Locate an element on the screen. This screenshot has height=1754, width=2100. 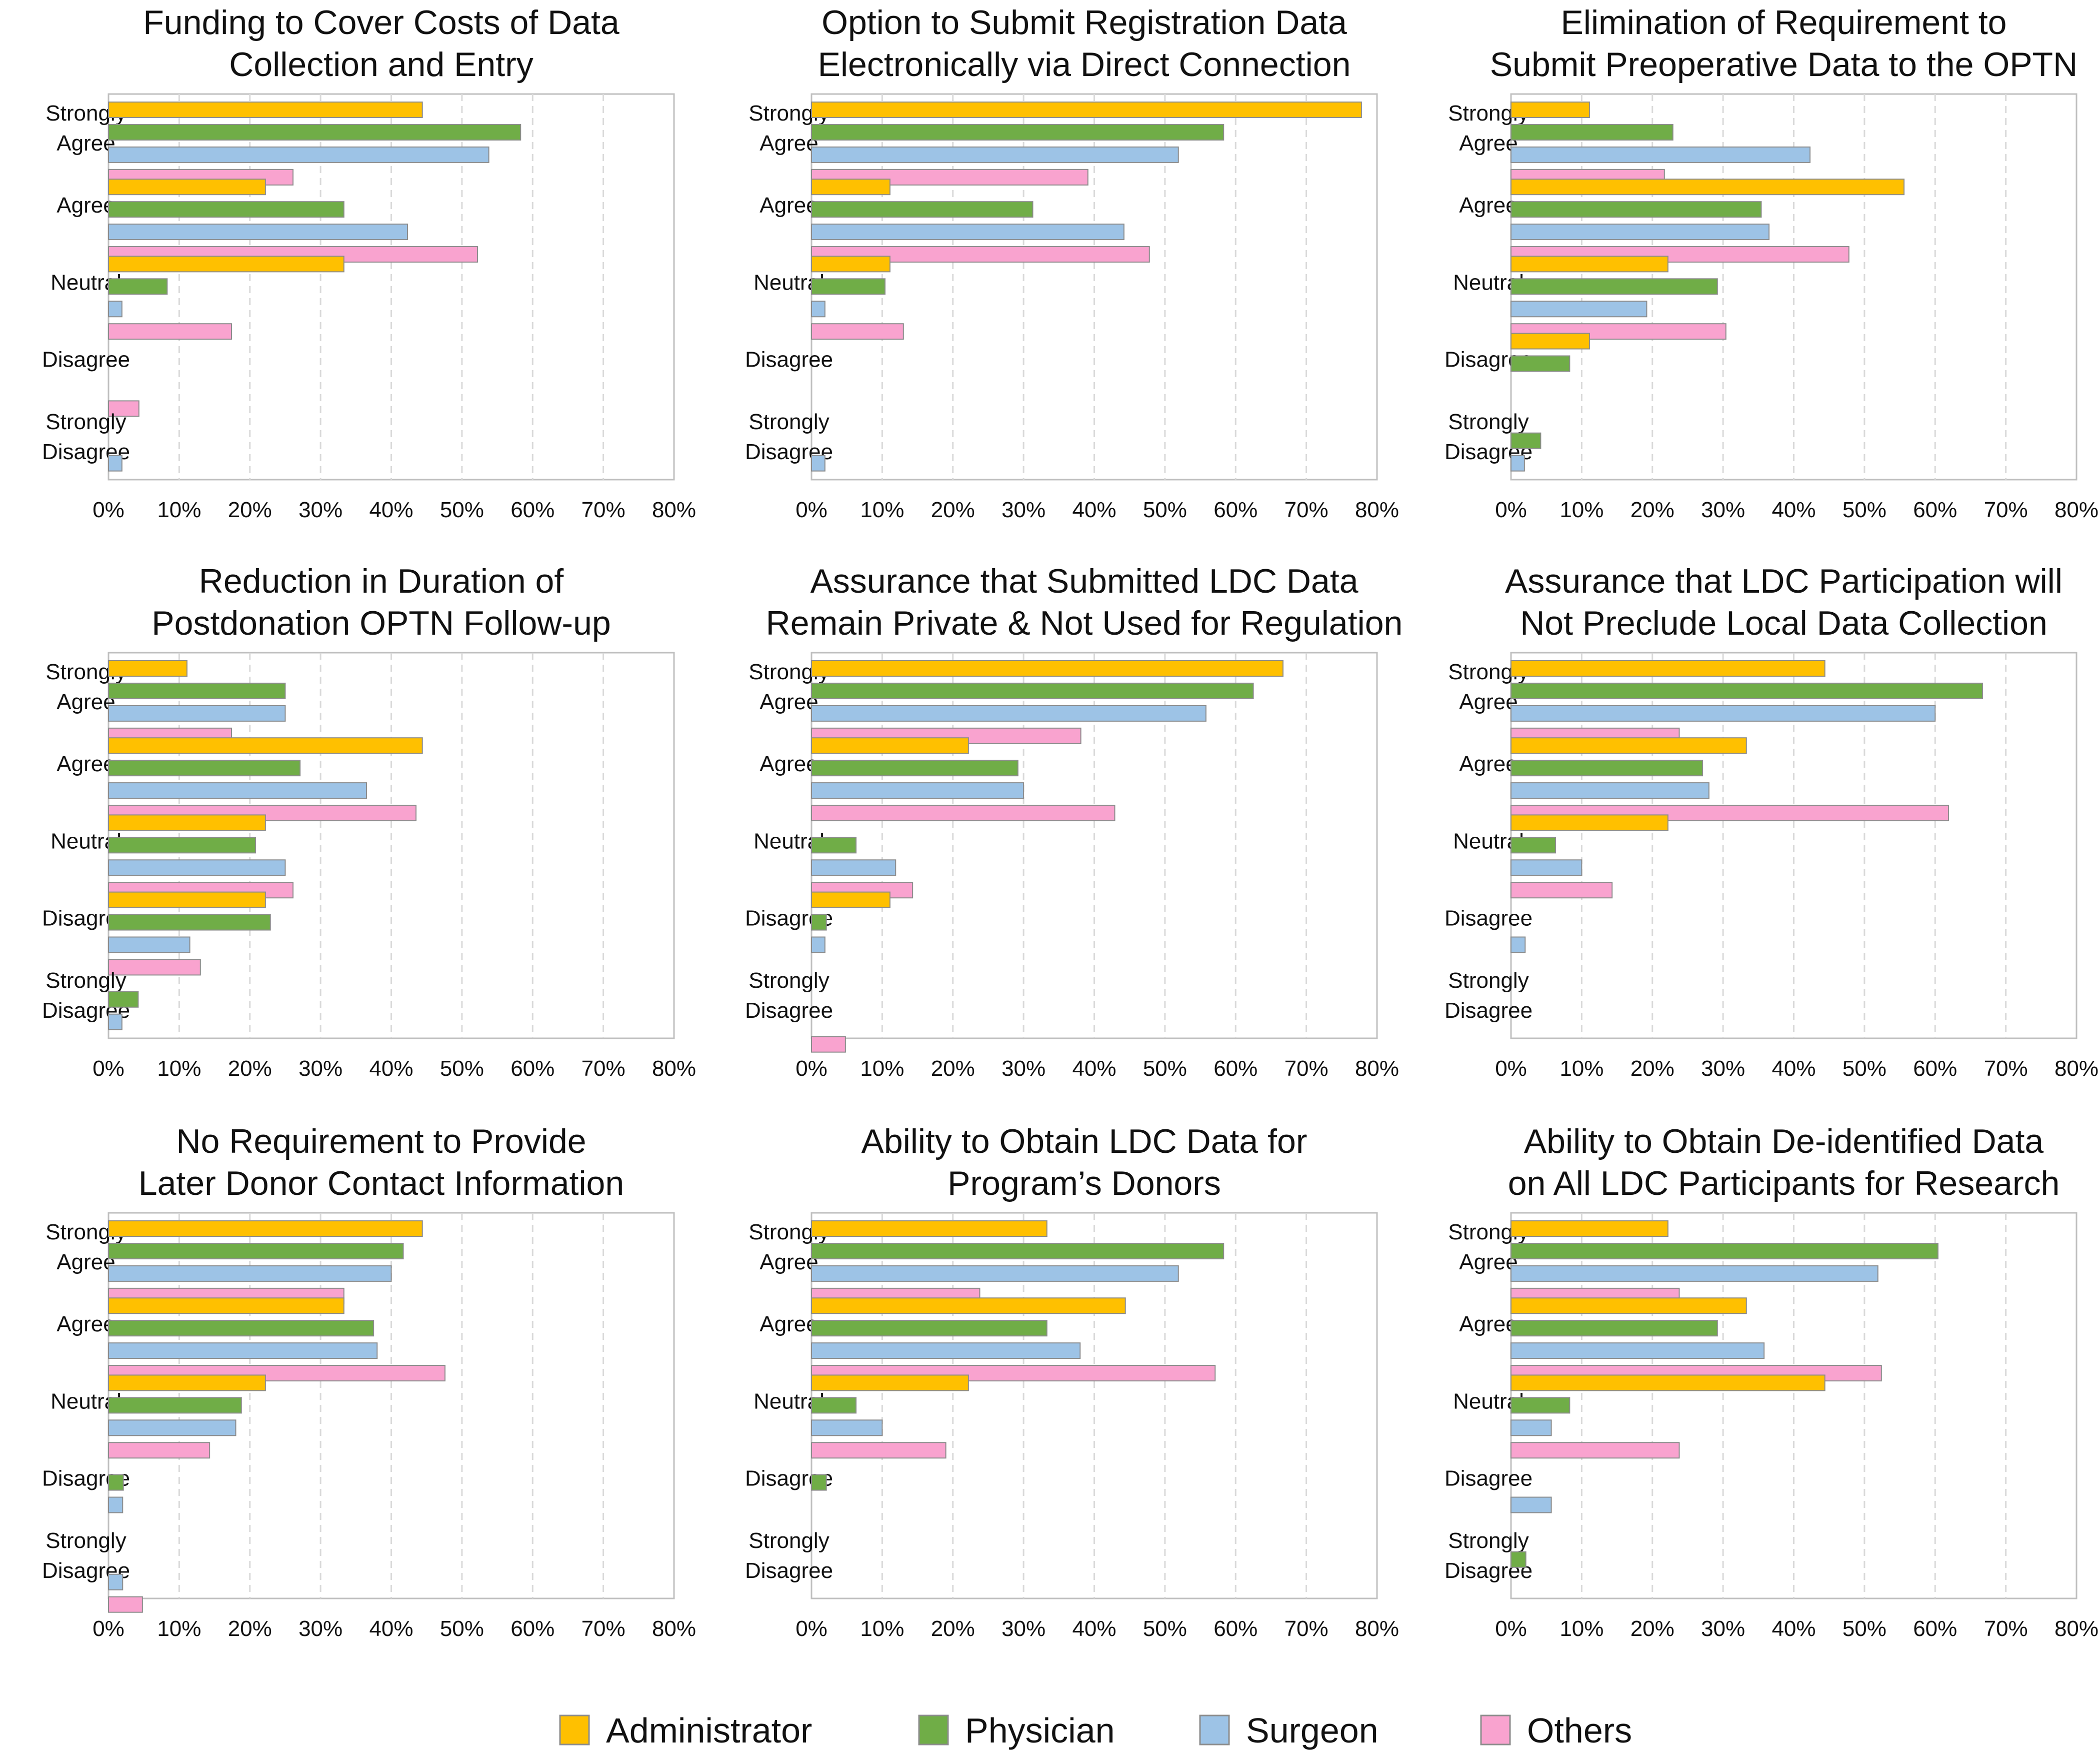
chart-title-line: Electronically via Direct Connection is located at coordinates (1084, 65).